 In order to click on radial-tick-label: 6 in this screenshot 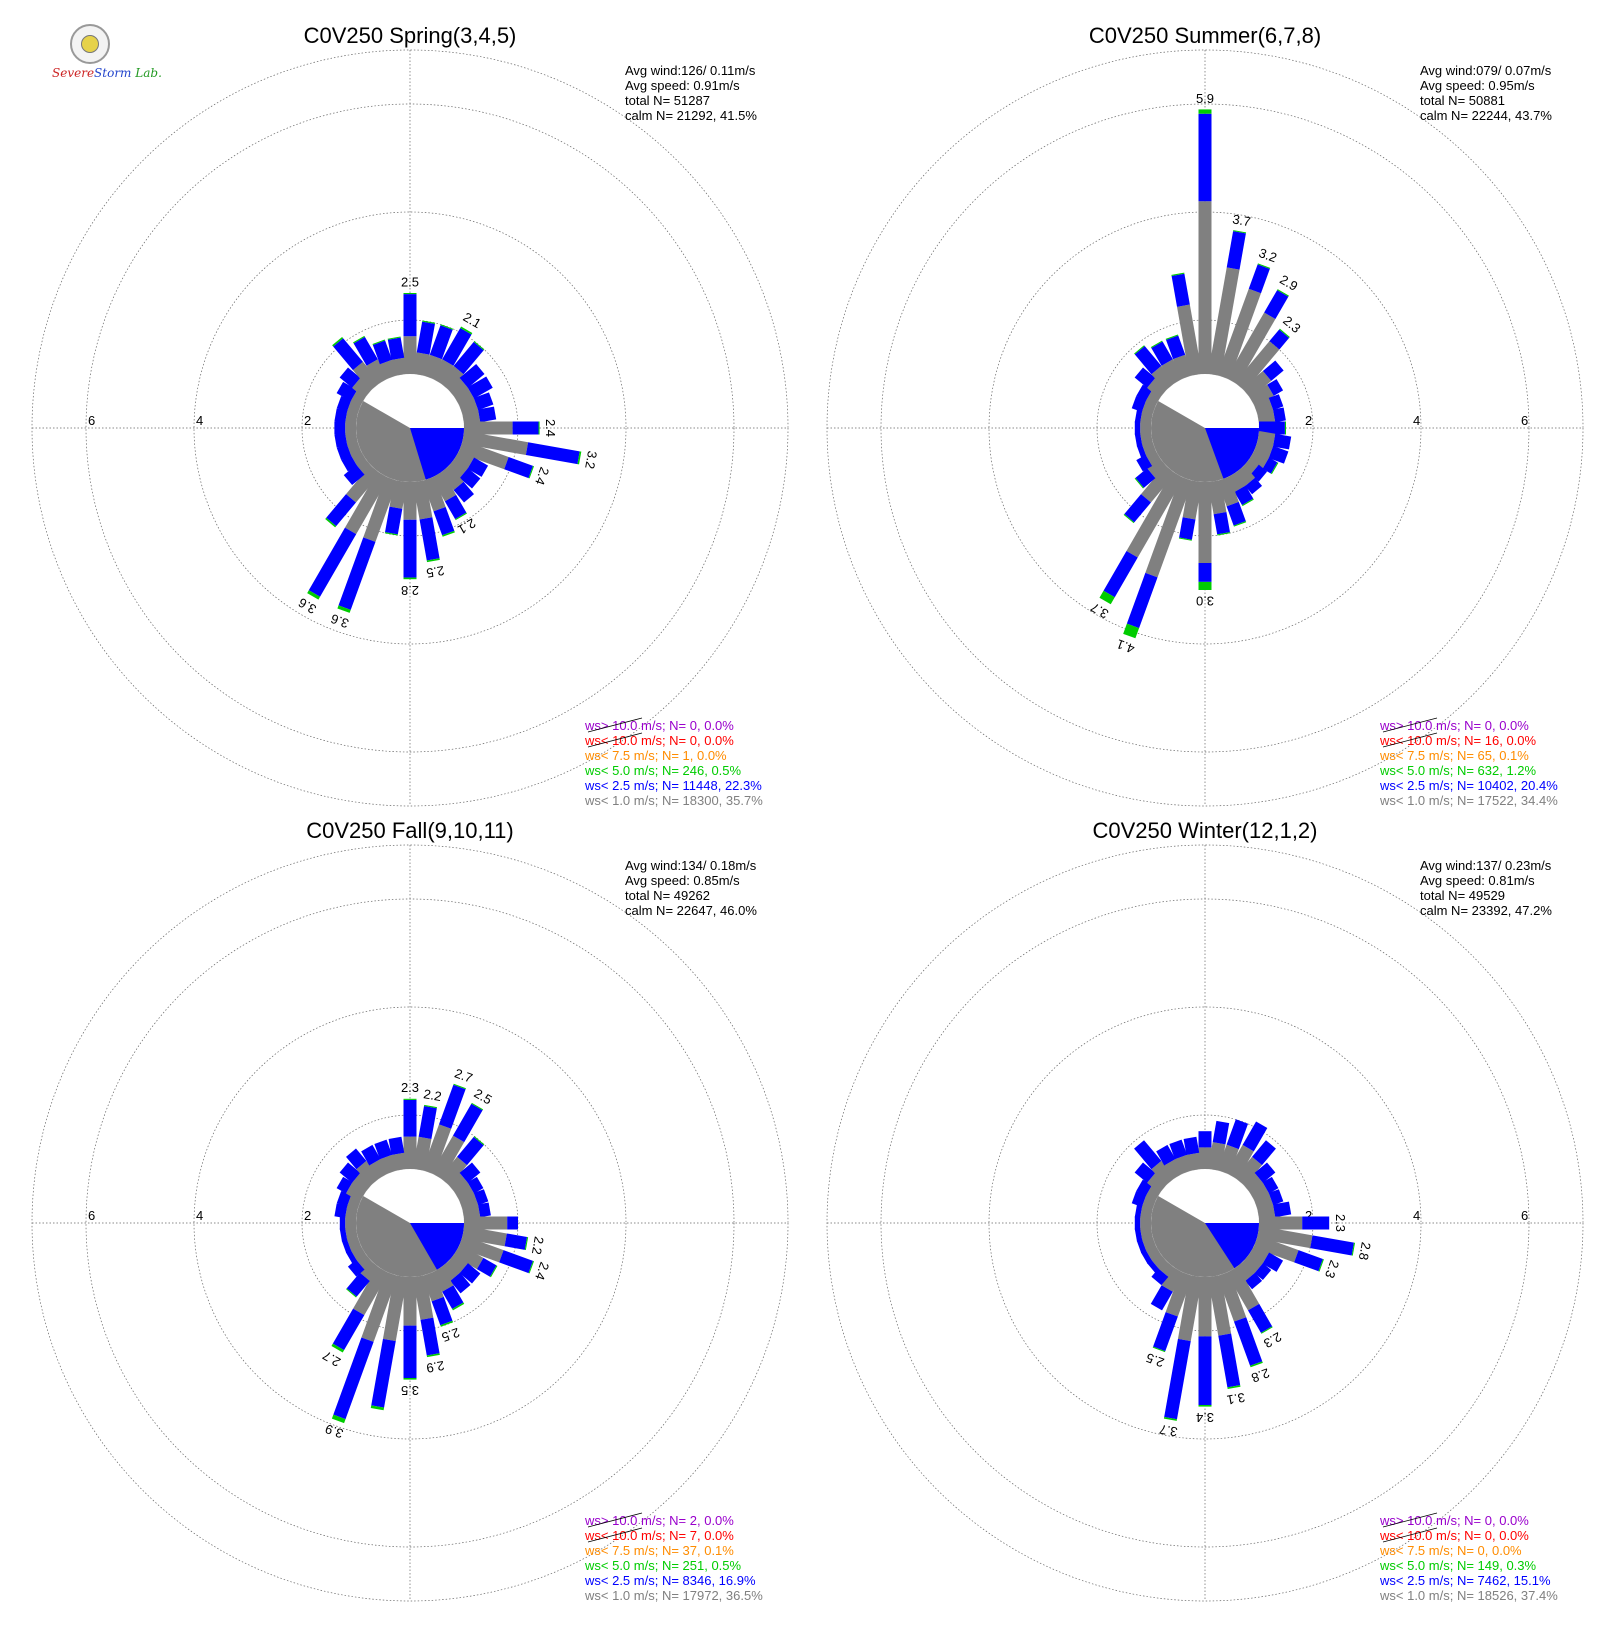, I will do `click(1524, 1215)`.